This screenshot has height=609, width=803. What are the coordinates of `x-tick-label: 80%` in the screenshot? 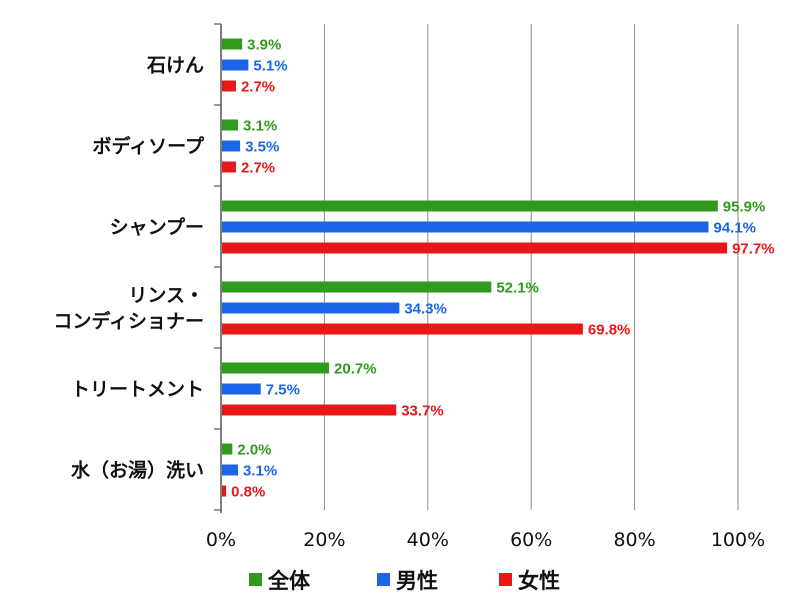 It's located at (634, 540).